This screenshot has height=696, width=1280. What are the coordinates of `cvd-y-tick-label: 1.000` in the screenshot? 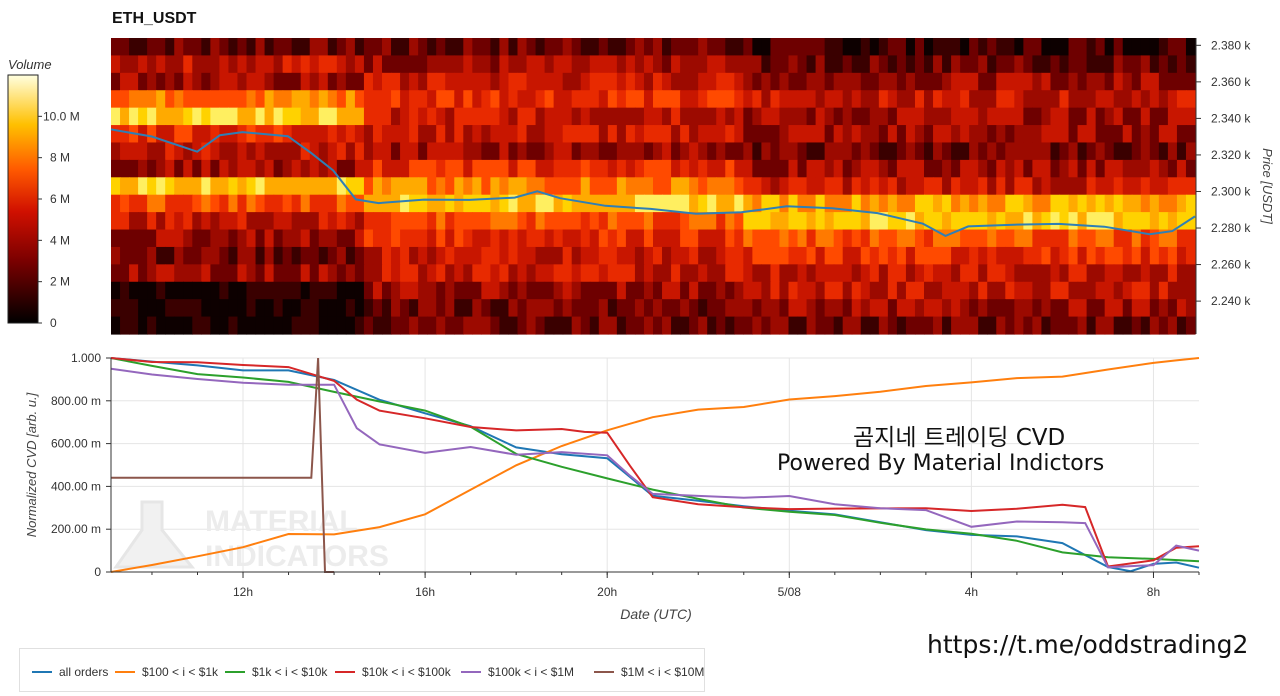 It's located at (86, 358).